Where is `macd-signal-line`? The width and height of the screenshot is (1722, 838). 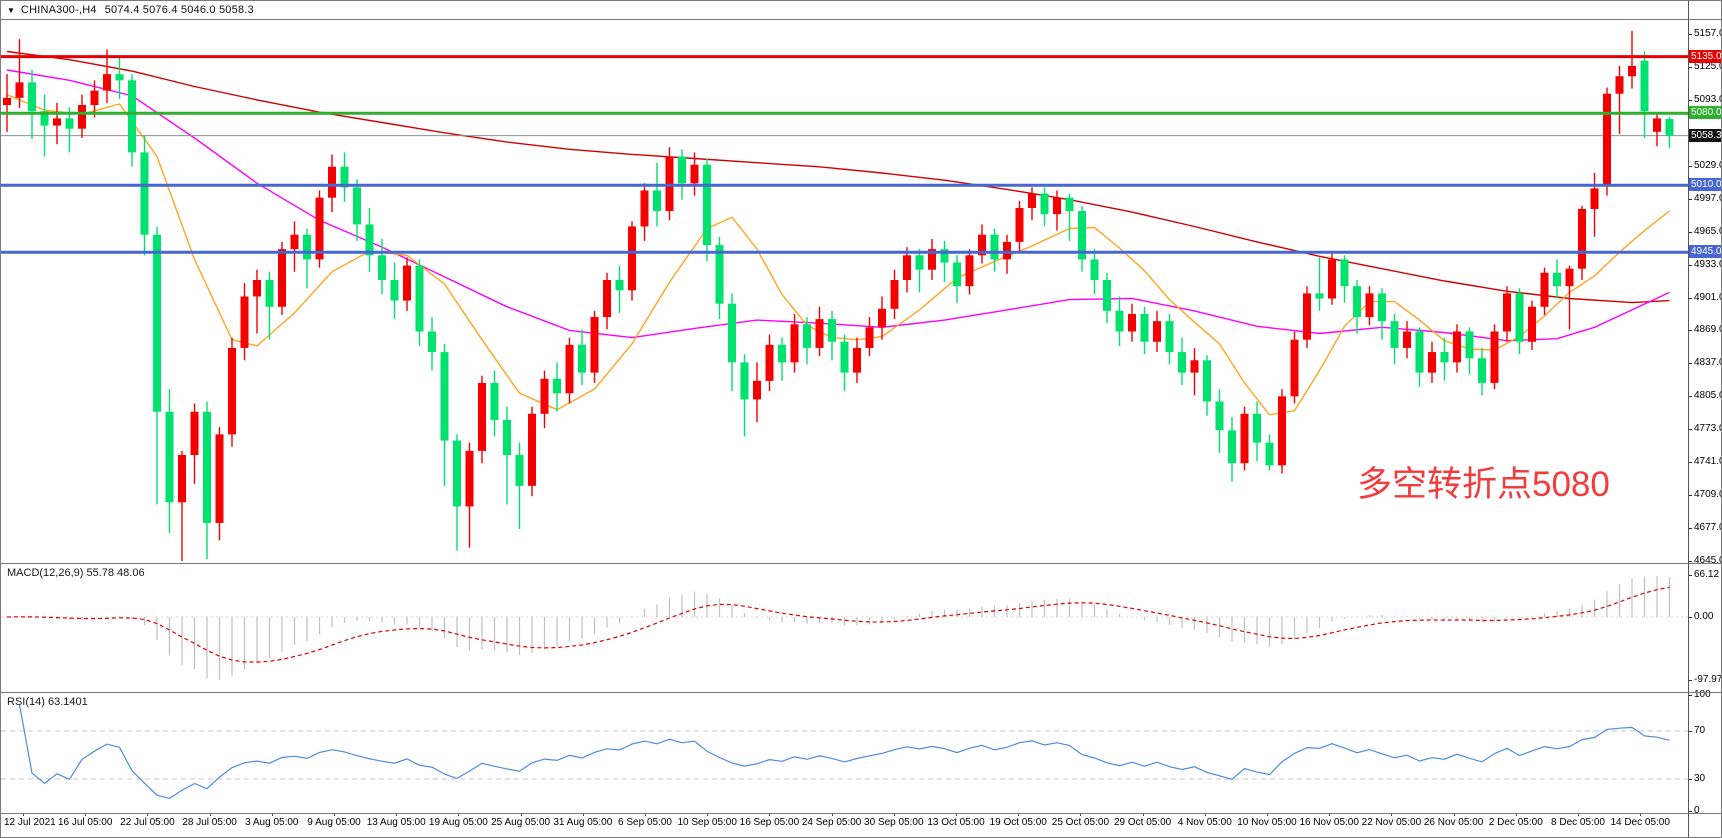
macd-signal-line is located at coordinates (838, 624).